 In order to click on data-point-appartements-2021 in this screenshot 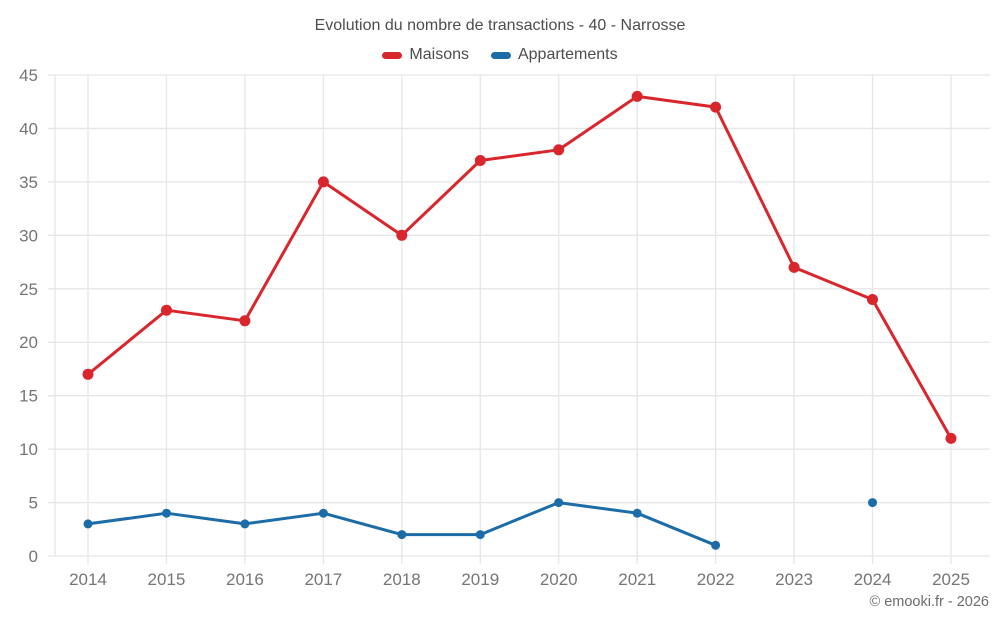, I will do `click(637, 513)`.